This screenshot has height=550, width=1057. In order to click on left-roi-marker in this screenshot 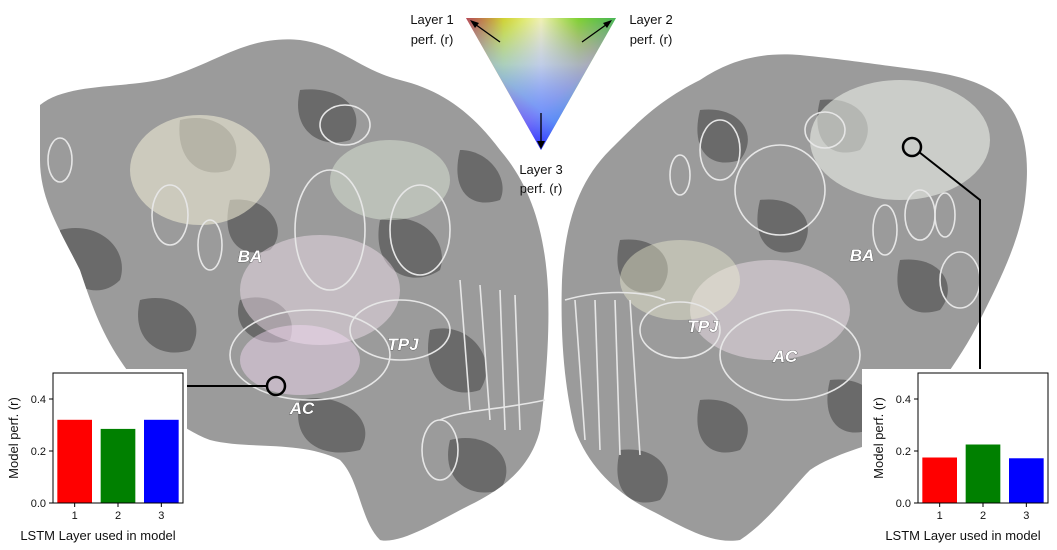, I will do `click(276, 386)`.